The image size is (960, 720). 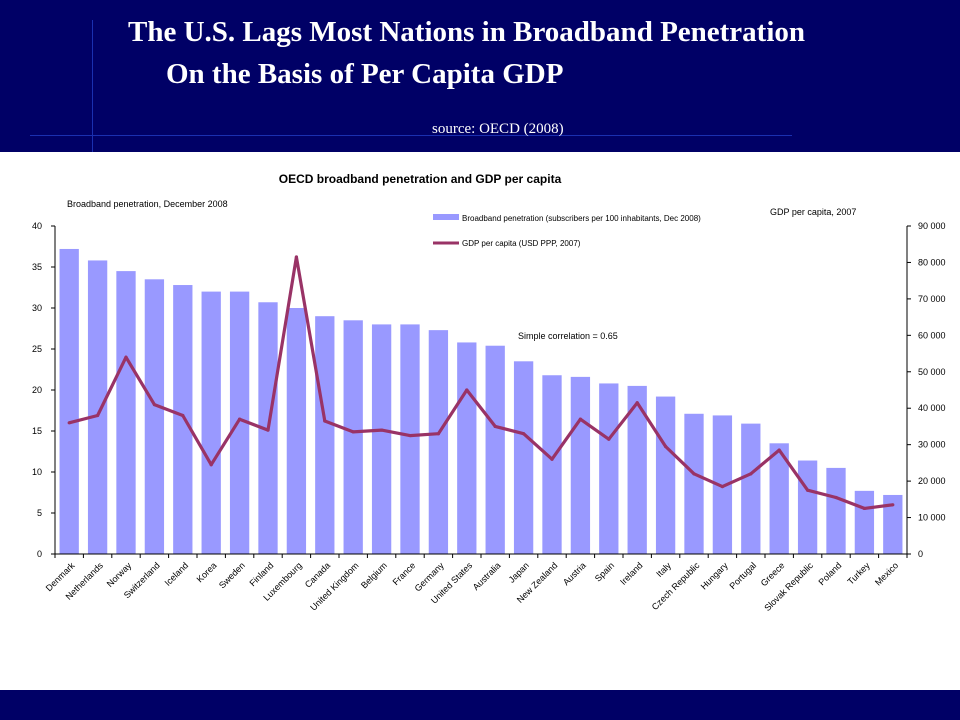 What do you see at coordinates (487, 576) in the screenshot?
I see `x-tick-label: Australia` at bounding box center [487, 576].